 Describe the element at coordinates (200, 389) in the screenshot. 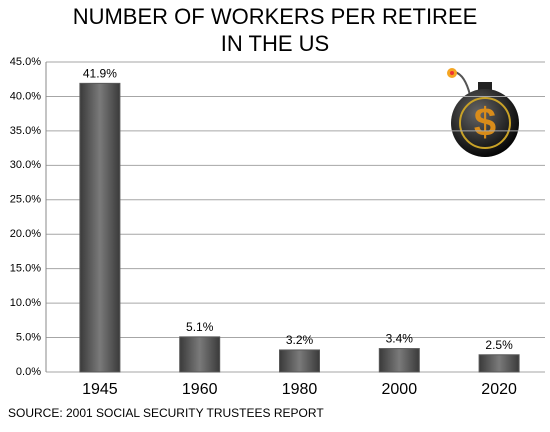

I see `x-tick-label: 1960` at that location.